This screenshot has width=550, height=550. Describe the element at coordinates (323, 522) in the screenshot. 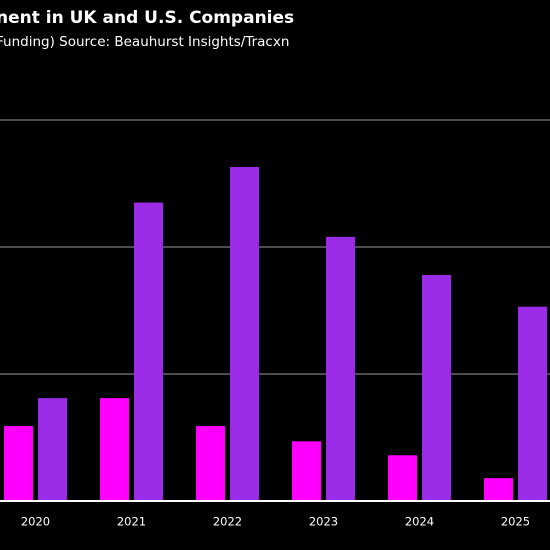

I see `x-tick-label: 2023` at that location.